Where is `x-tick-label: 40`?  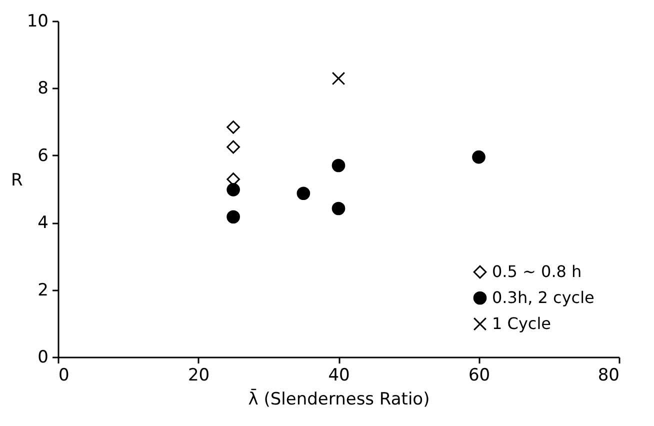 x-tick-label: 40 is located at coordinates (339, 376).